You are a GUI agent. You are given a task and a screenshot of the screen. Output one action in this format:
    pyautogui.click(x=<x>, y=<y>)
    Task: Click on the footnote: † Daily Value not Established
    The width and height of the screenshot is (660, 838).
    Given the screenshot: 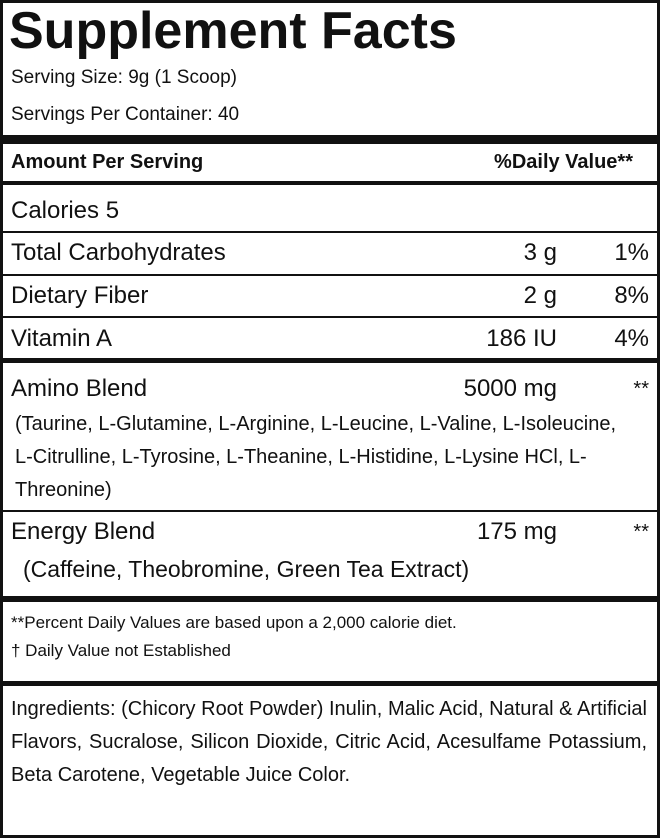 What is the action you would take?
    pyautogui.click(x=121, y=650)
    